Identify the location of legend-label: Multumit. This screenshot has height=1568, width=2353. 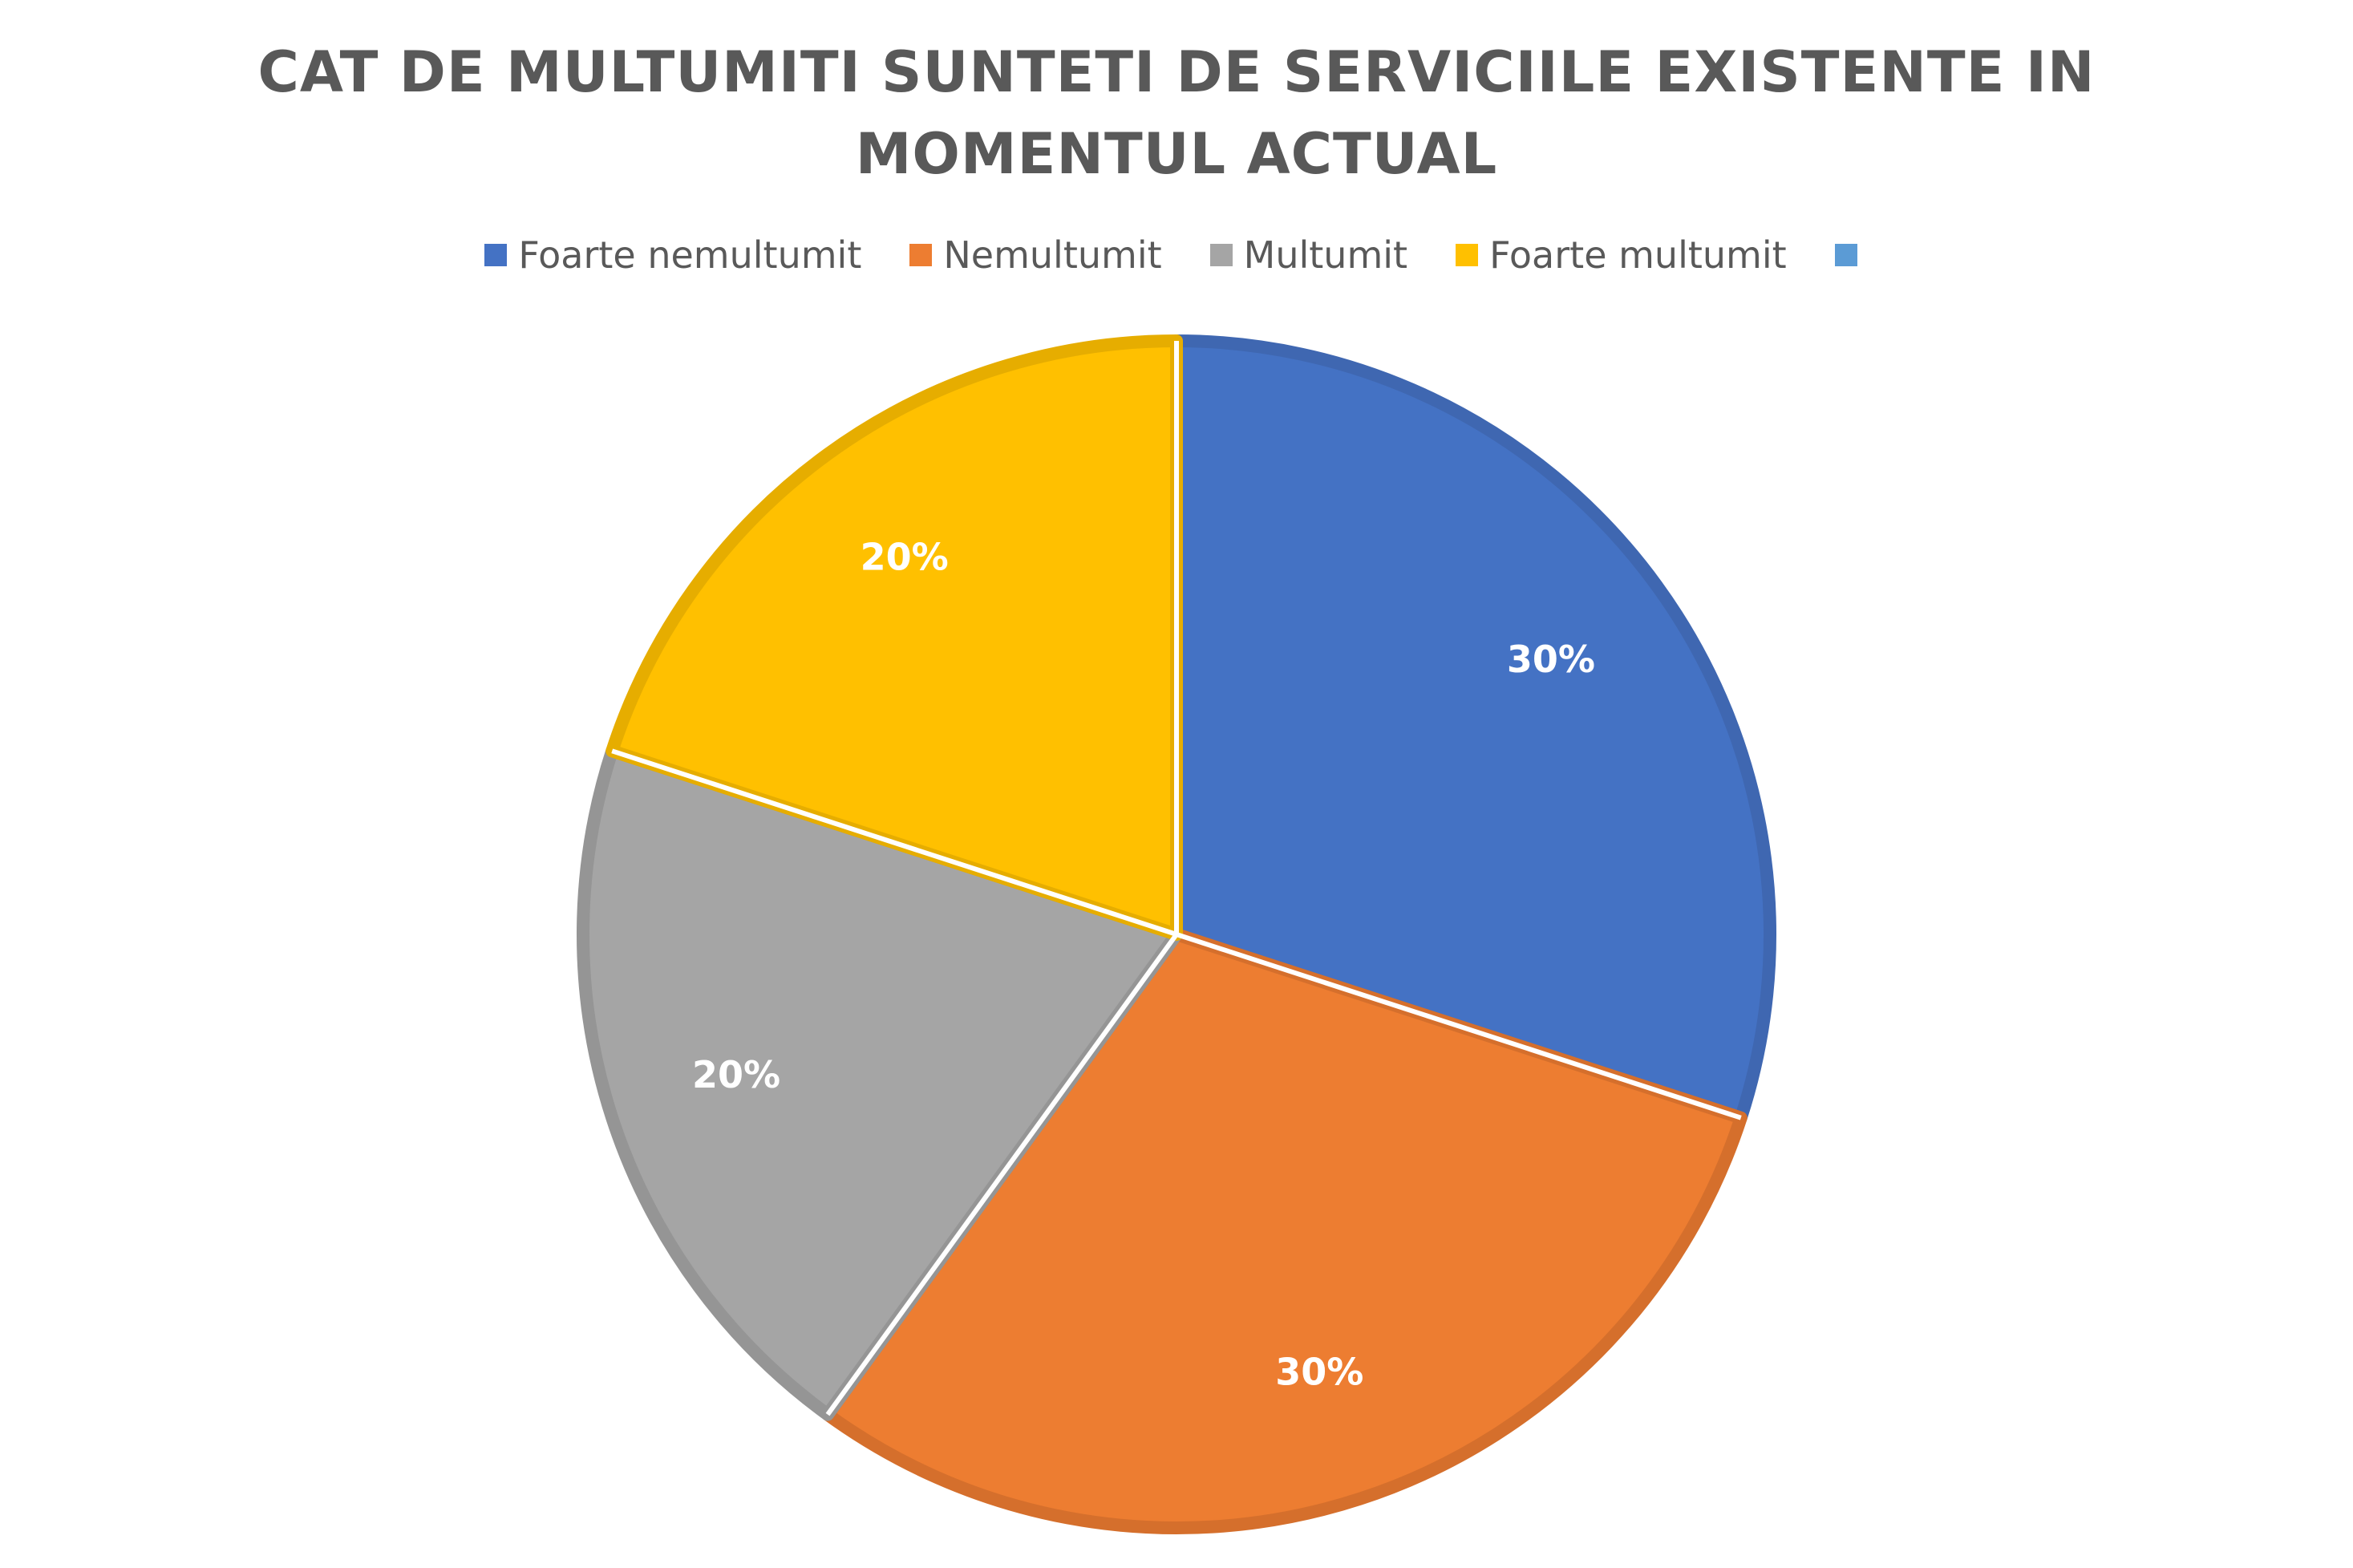
(1325, 255).